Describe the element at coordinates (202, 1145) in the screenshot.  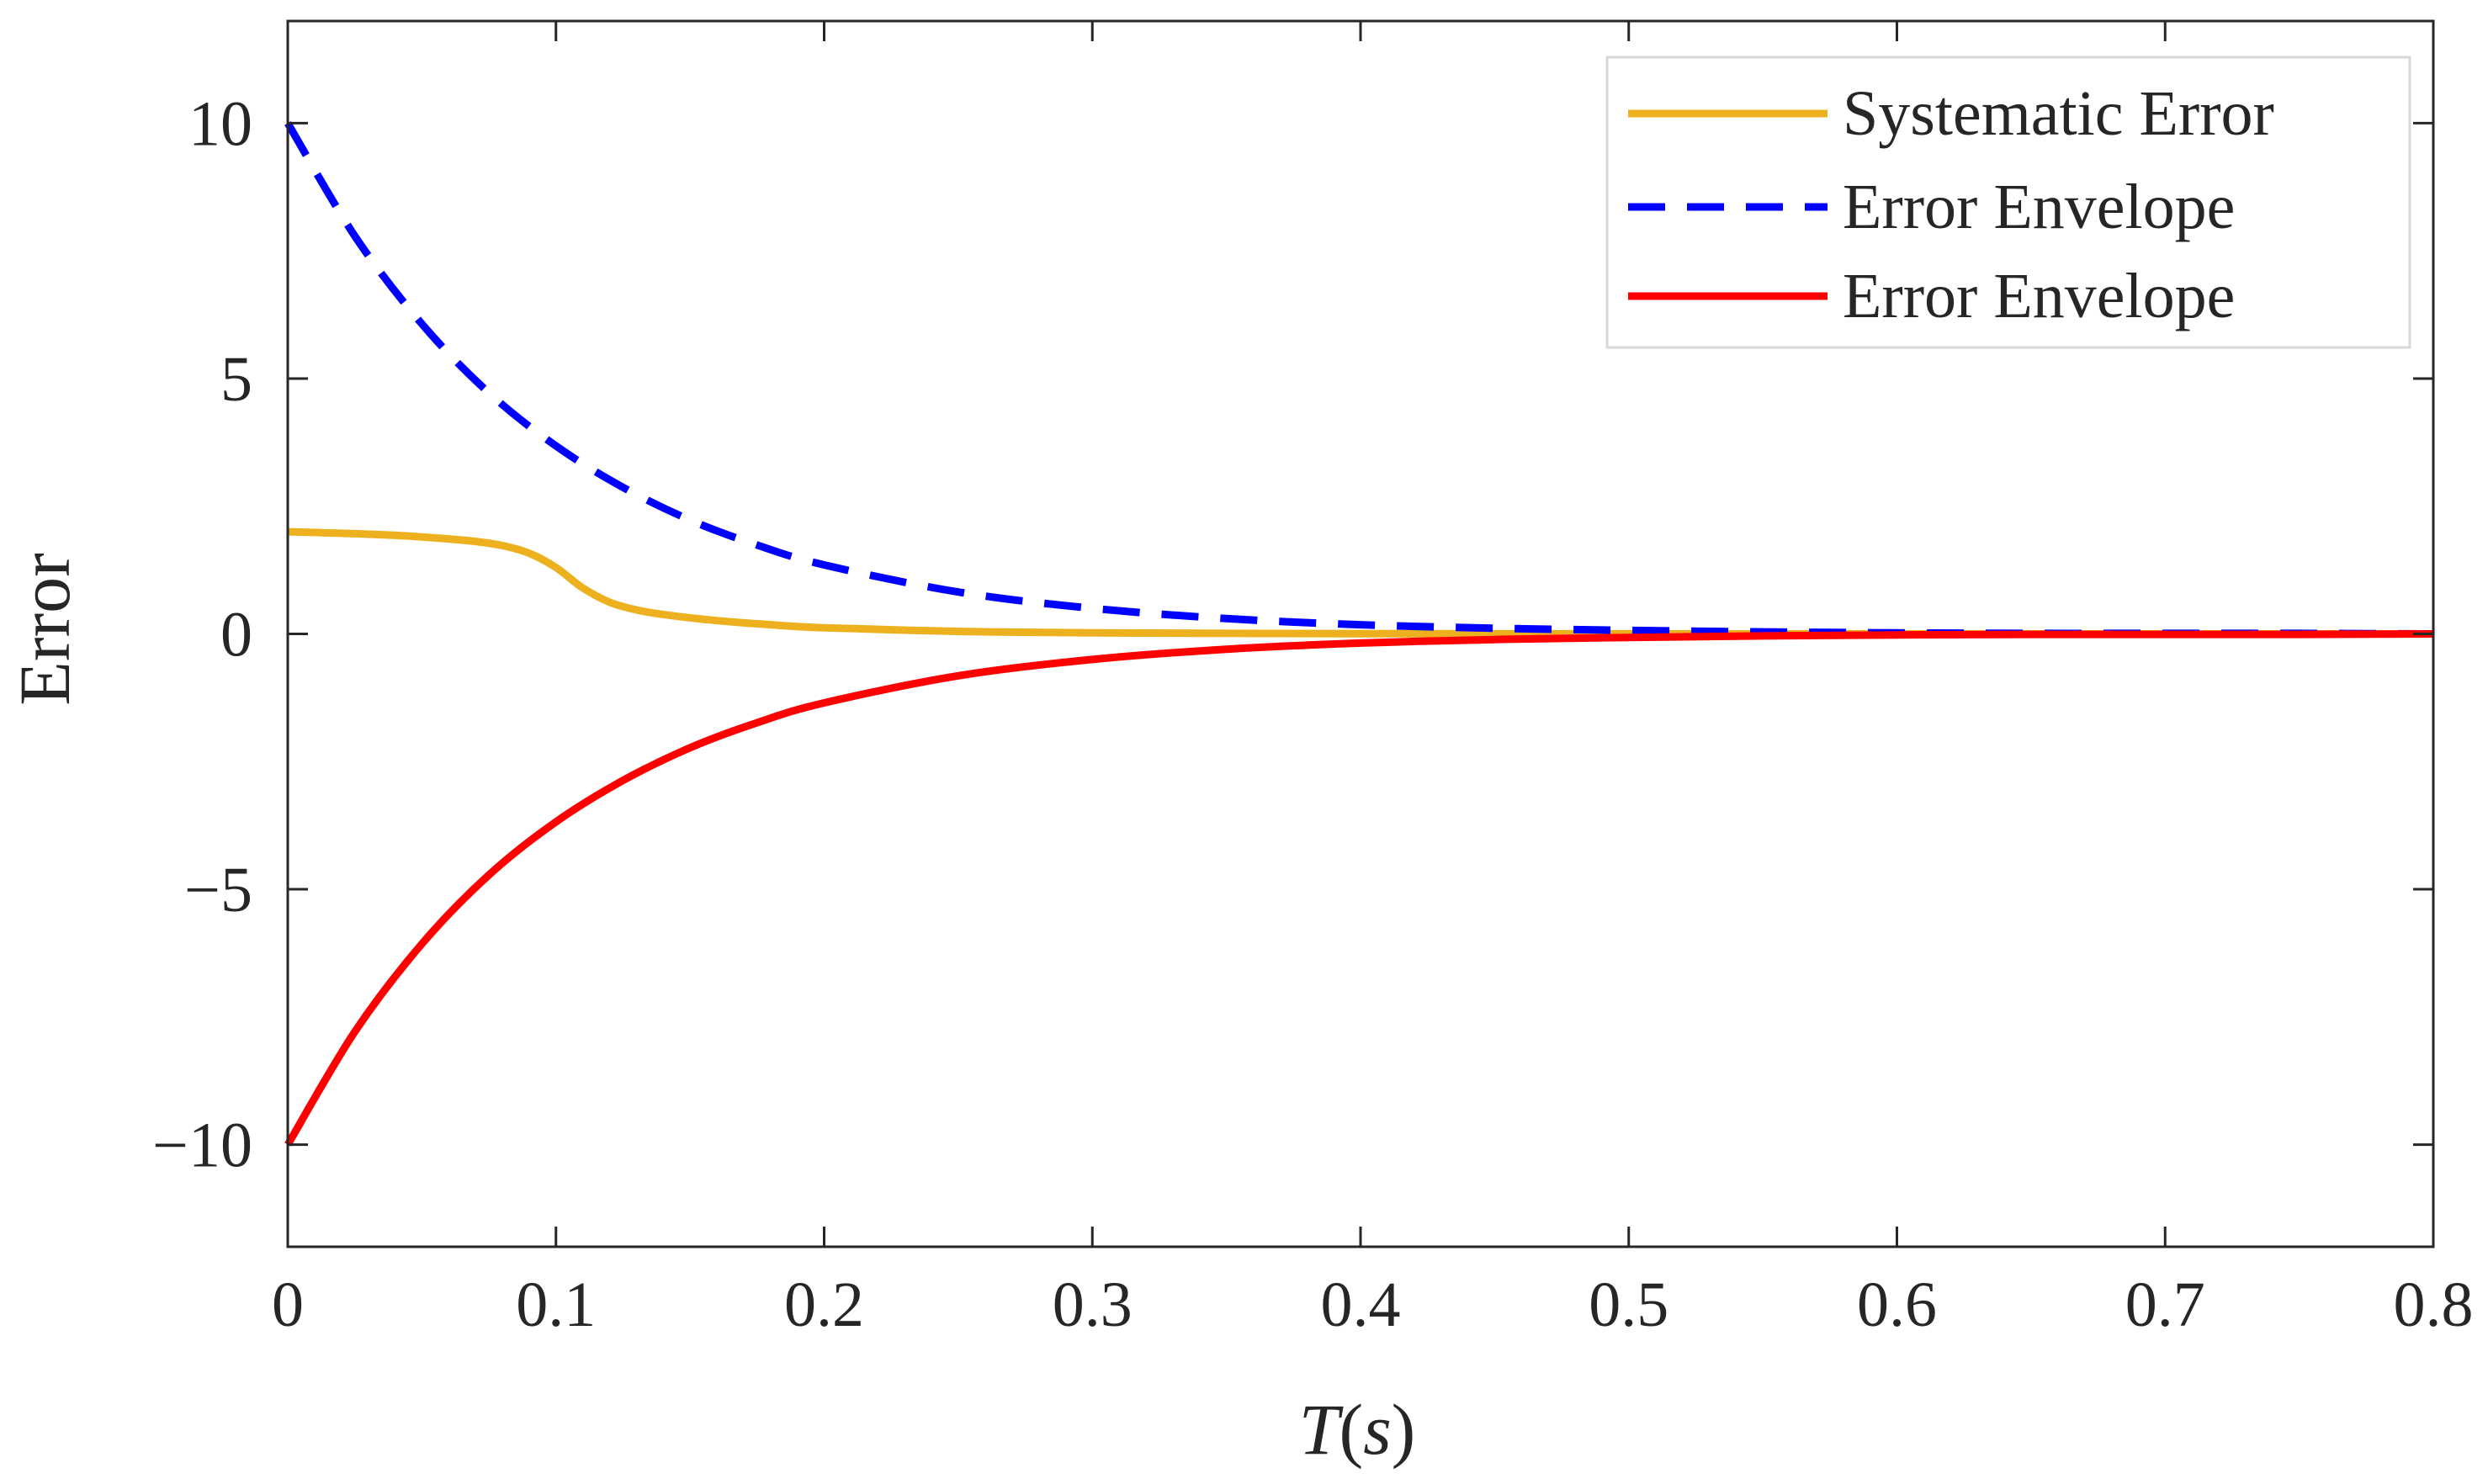
I see `y-tick-label: −10` at that location.